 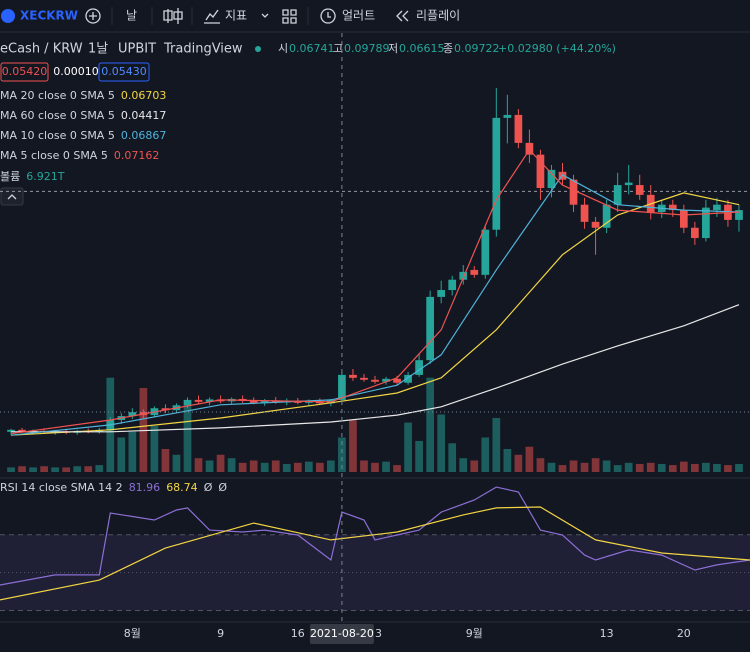 I want to click on x-tick-label: 8월, so click(x=132, y=633).